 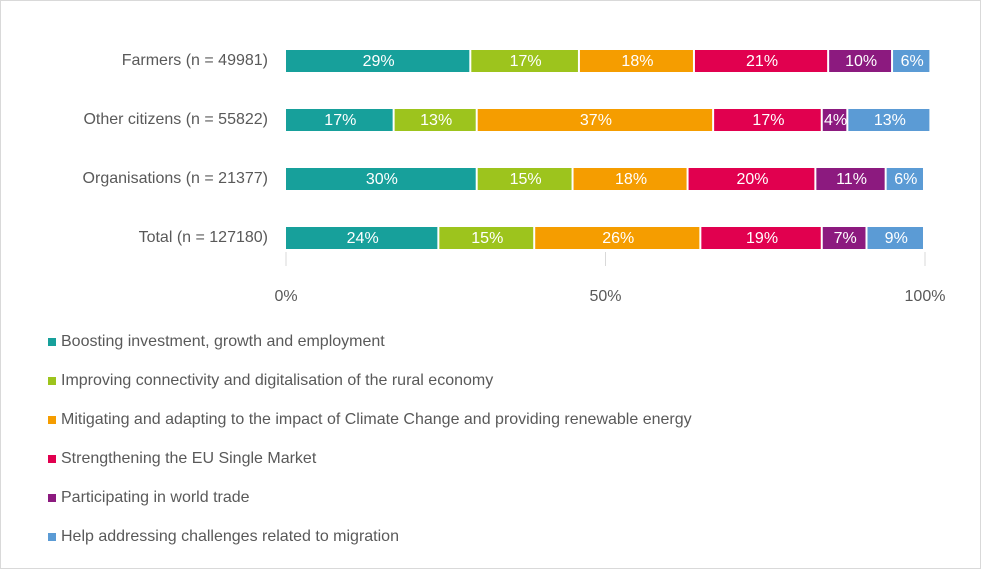 I want to click on data-label: 10%, so click(x=861, y=61).